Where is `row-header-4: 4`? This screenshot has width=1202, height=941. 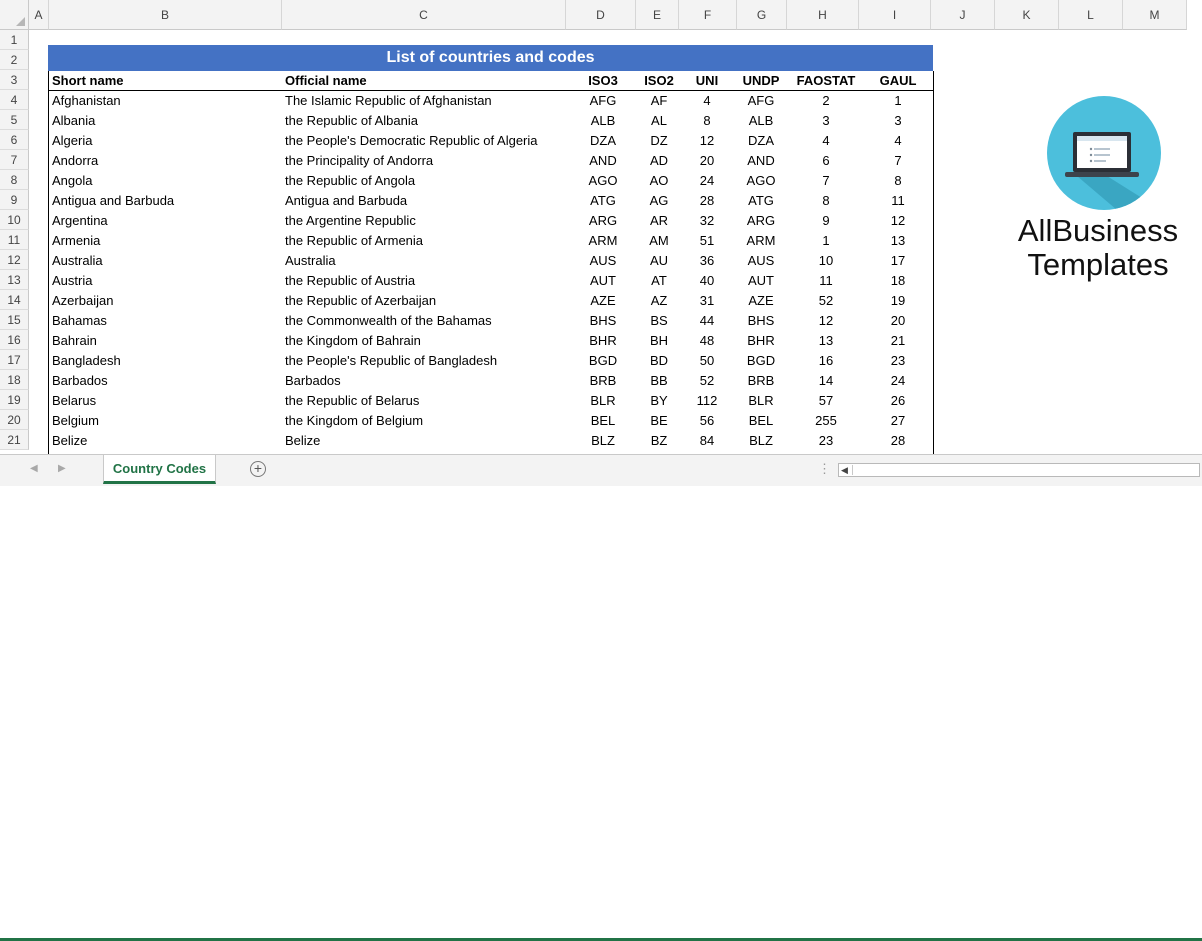 row-header-4: 4 is located at coordinates (14, 100).